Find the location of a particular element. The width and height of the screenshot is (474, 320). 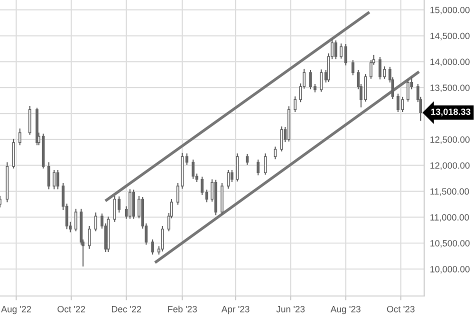

x-tick-label: Apr '23 is located at coordinates (235, 310).